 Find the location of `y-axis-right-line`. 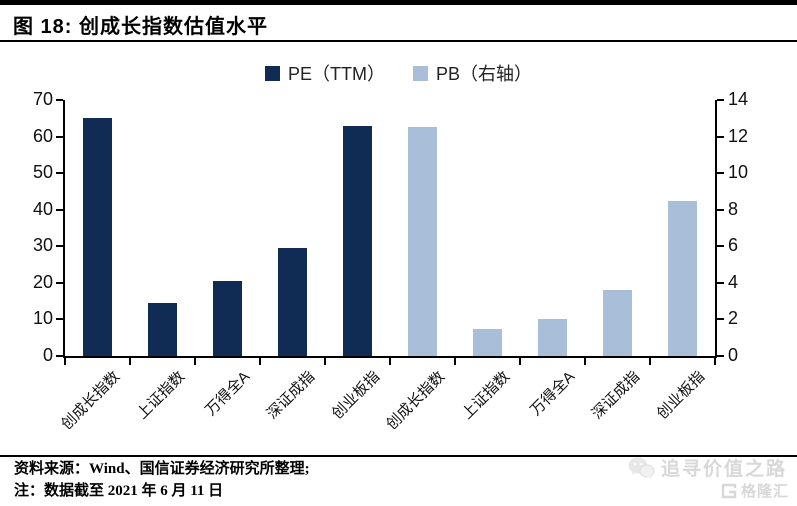

y-axis-right-line is located at coordinates (716, 229).